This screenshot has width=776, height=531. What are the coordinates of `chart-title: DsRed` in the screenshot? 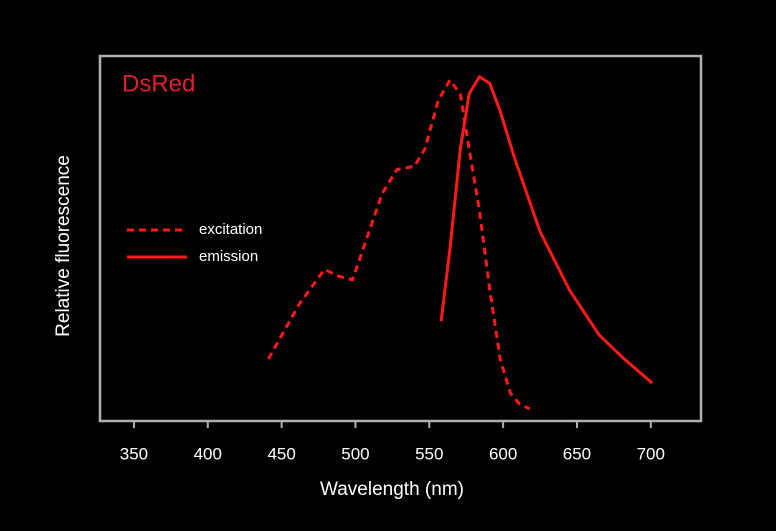 It's located at (158, 83).